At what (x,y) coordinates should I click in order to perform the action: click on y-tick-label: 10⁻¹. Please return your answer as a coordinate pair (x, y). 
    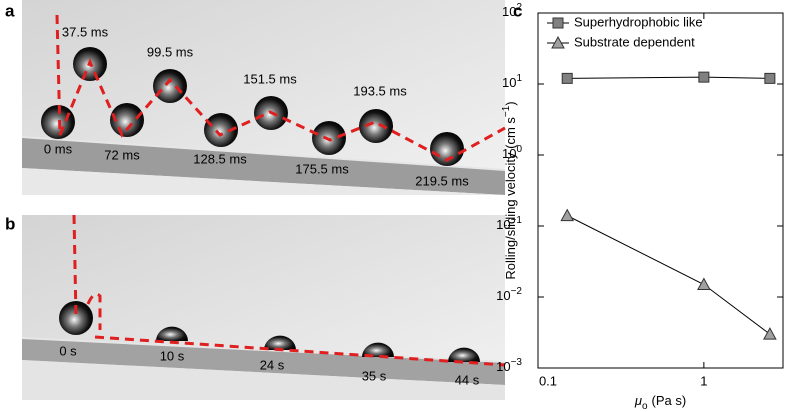
    Looking at the image, I should click on (509, 224).